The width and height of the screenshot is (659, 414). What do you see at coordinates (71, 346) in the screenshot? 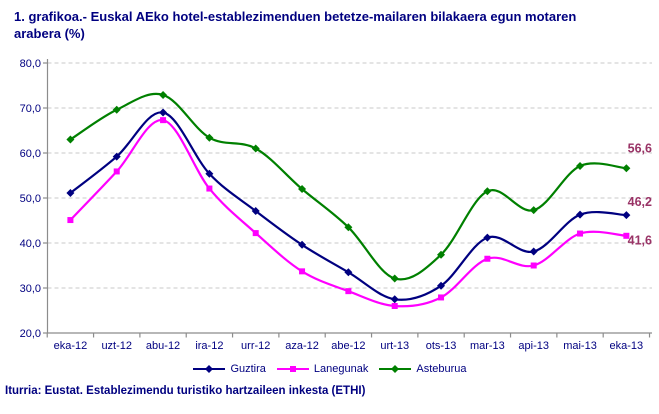
I see `x-axis-label: eka-12` at bounding box center [71, 346].